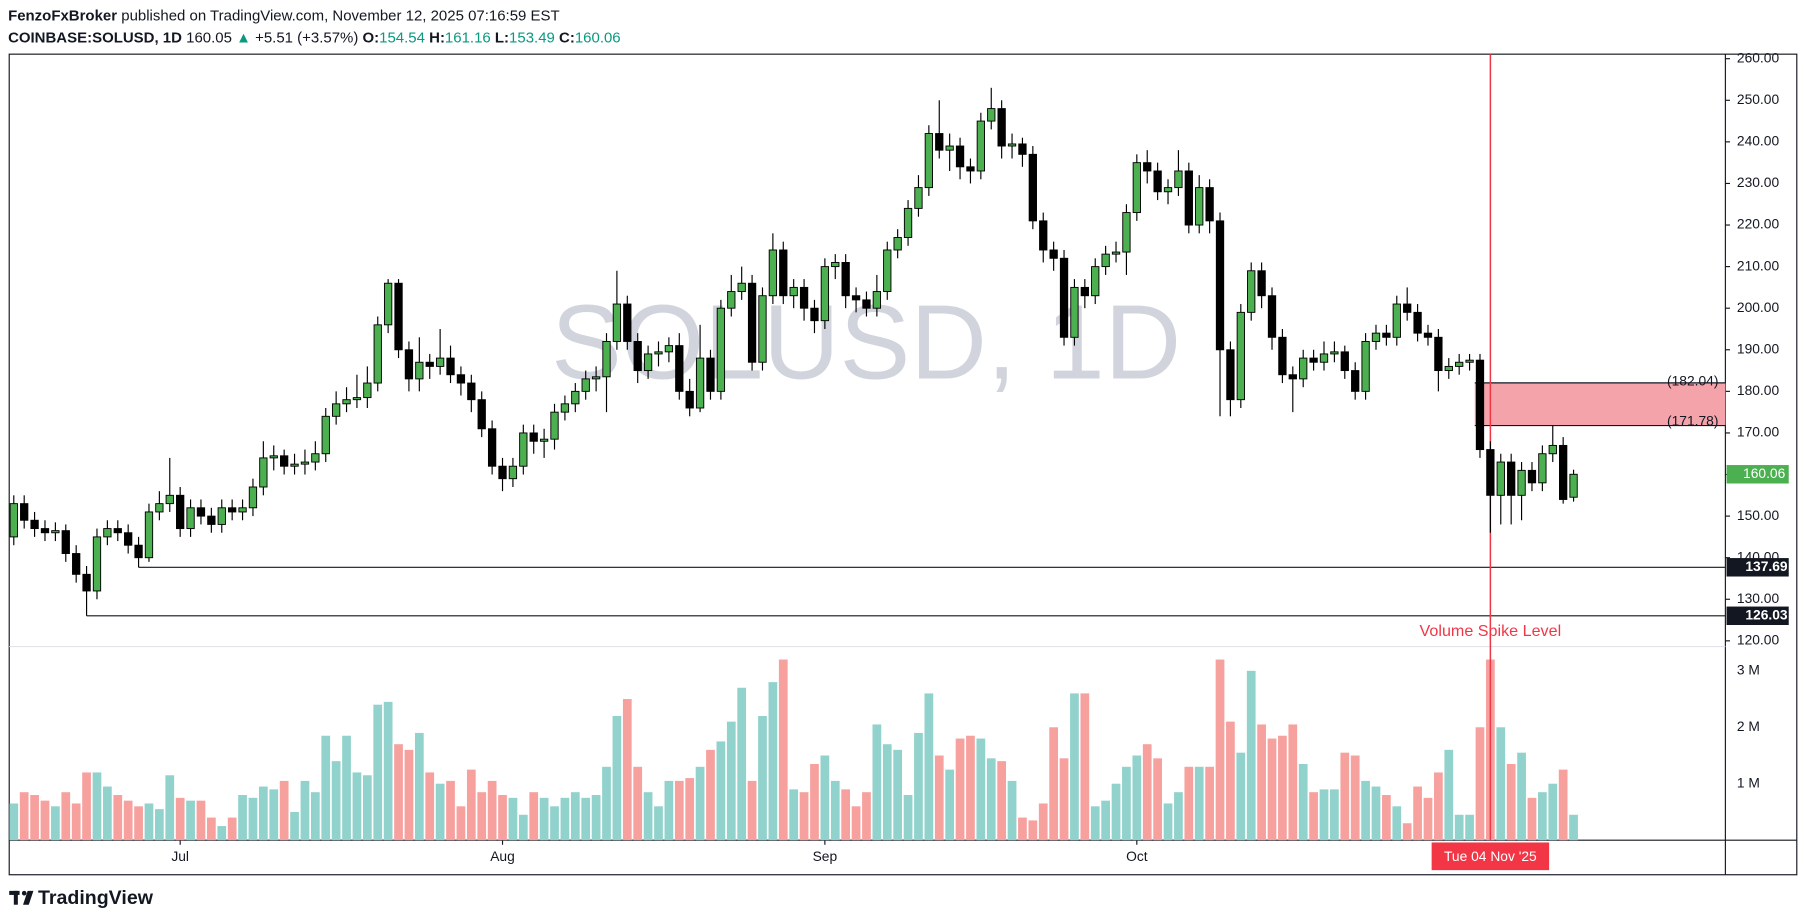 Image resolution: width=1806 pixels, height=922 pixels. Describe the element at coordinates (502, 856) in the screenshot. I see `x-tick-label: Aug` at that location.